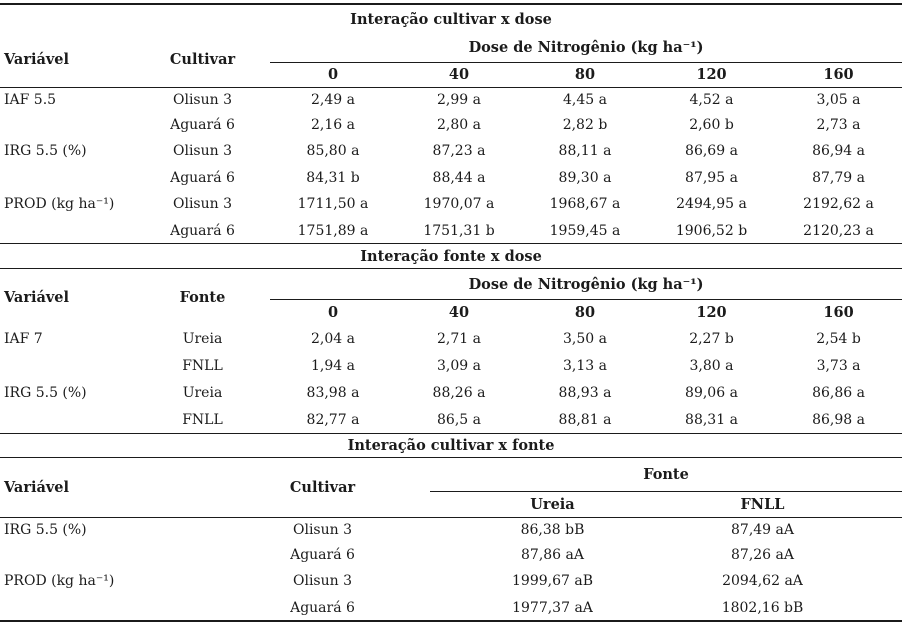  I want to click on value-cell: 2,54 b, so click(838, 339).